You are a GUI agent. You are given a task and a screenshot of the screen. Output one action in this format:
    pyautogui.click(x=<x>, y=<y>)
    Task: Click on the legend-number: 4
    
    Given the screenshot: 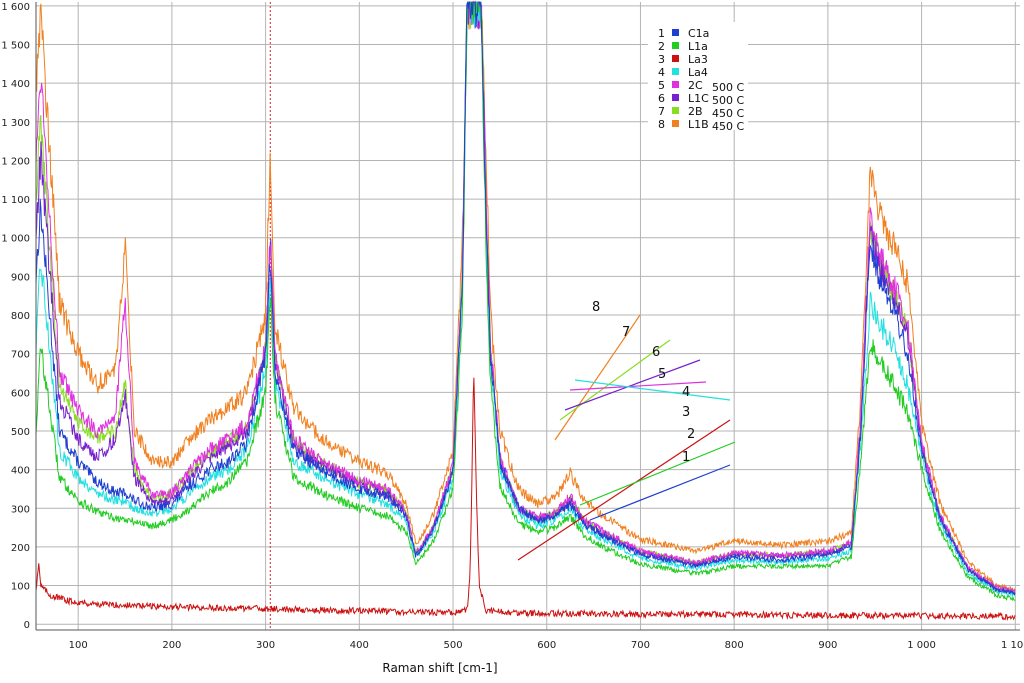 What is the action you would take?
    pyautogui.click(x=661, y=72)
    